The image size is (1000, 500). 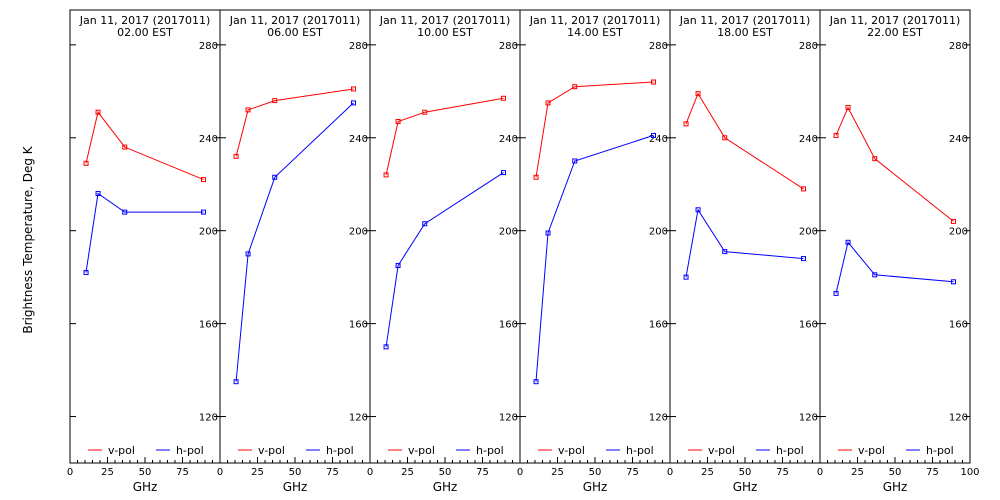 What do you see at coordinates (969, 472) in the screenshot?
I see `x-tick-label: 100` at bounding box center [969, 472].